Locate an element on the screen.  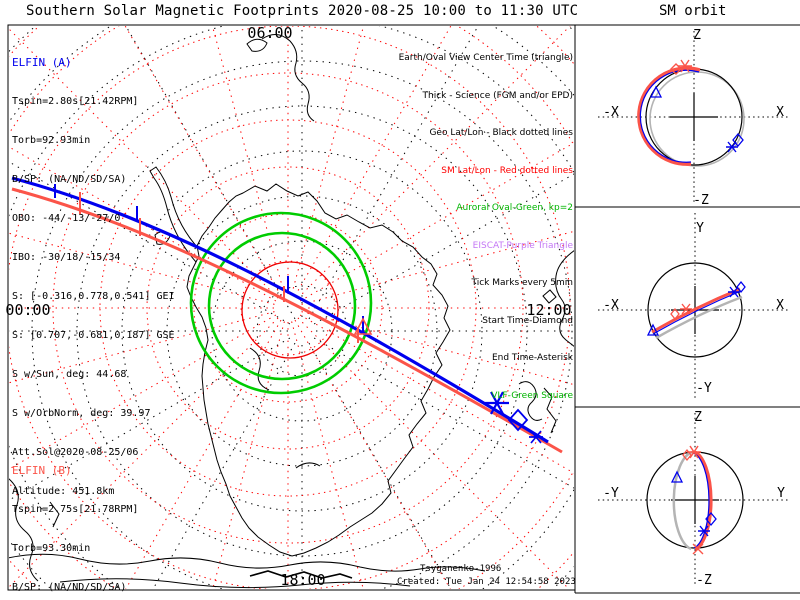
info-line: Torb=93.30min is located at coordinates (51, 548).